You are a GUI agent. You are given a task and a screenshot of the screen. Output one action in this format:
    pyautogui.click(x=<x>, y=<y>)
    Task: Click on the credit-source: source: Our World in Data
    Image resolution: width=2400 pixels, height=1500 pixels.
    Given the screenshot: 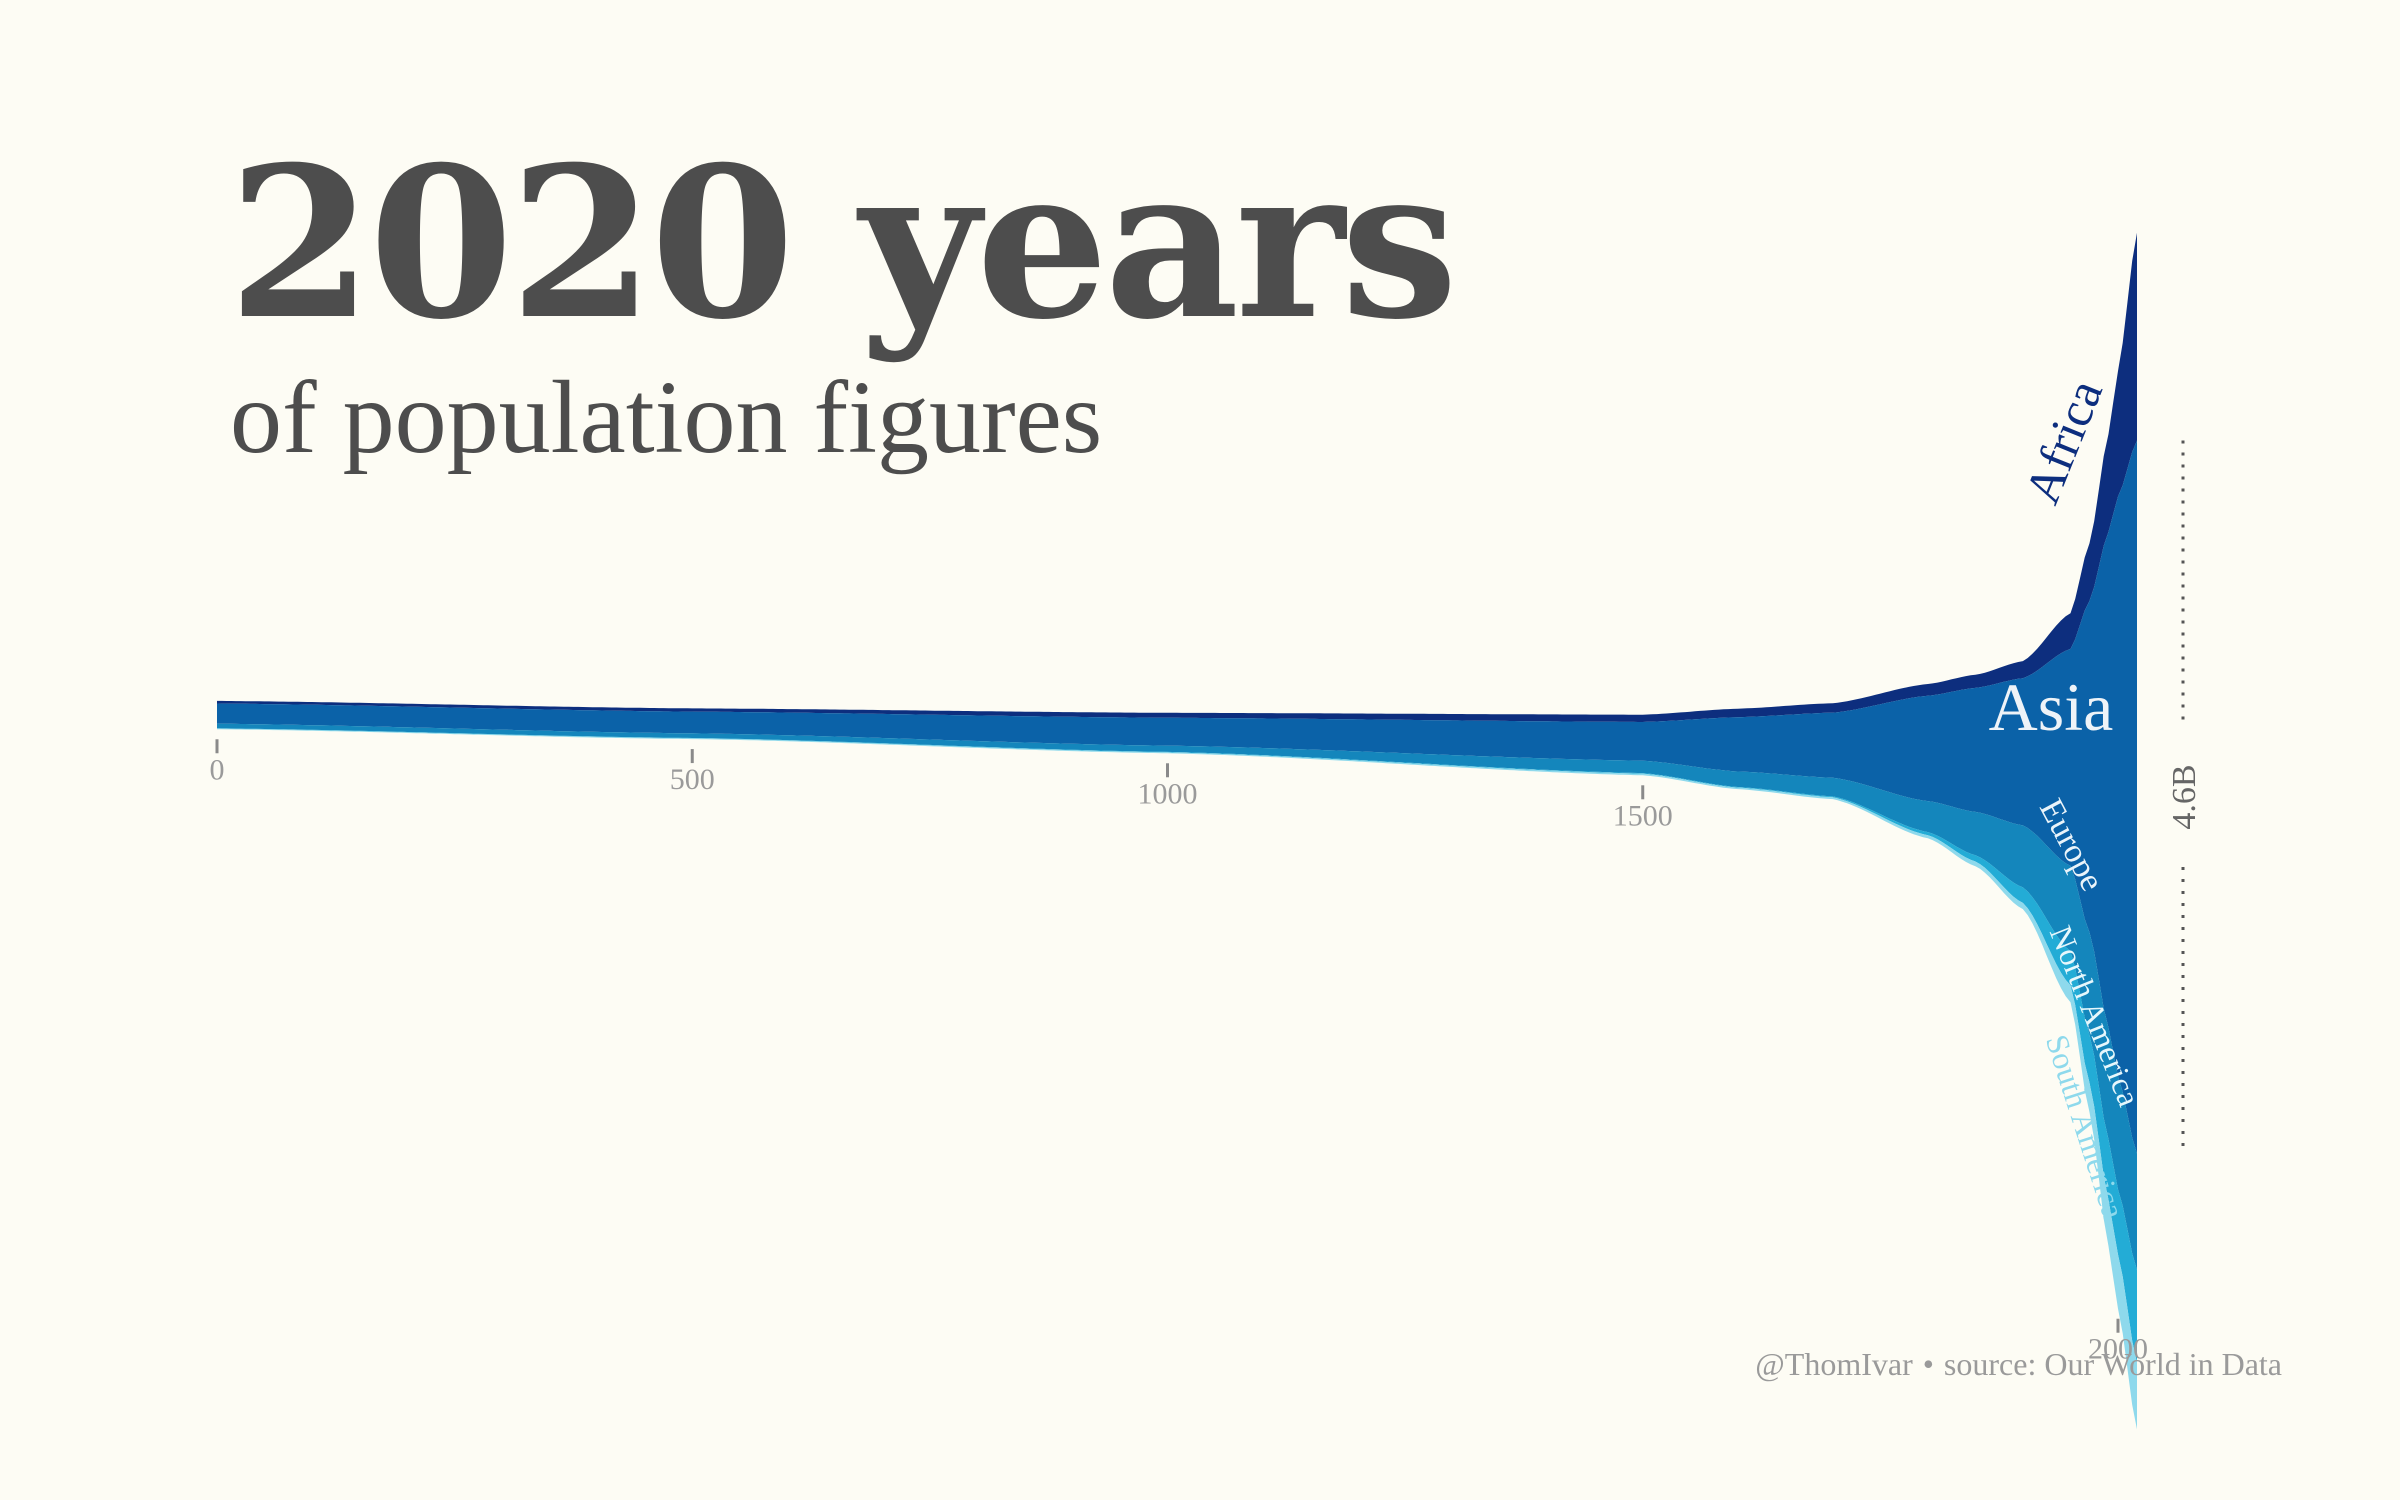 What is the action you would take?
    pyautogui.click(x=2112, y=1364)
    